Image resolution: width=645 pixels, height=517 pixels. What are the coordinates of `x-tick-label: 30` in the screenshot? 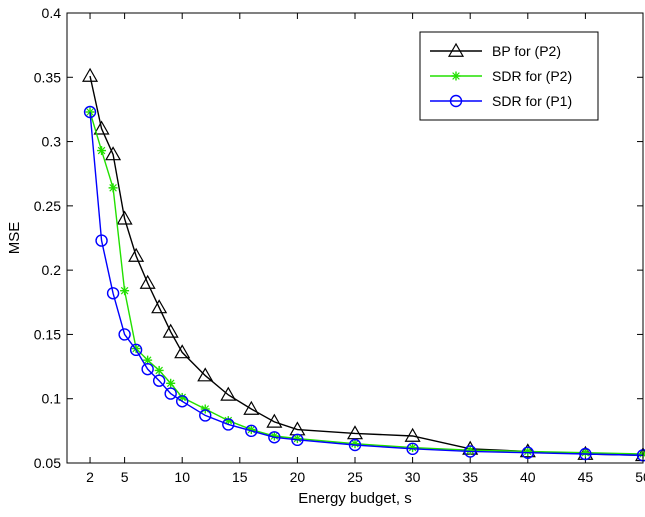 It's located at (413, 477).